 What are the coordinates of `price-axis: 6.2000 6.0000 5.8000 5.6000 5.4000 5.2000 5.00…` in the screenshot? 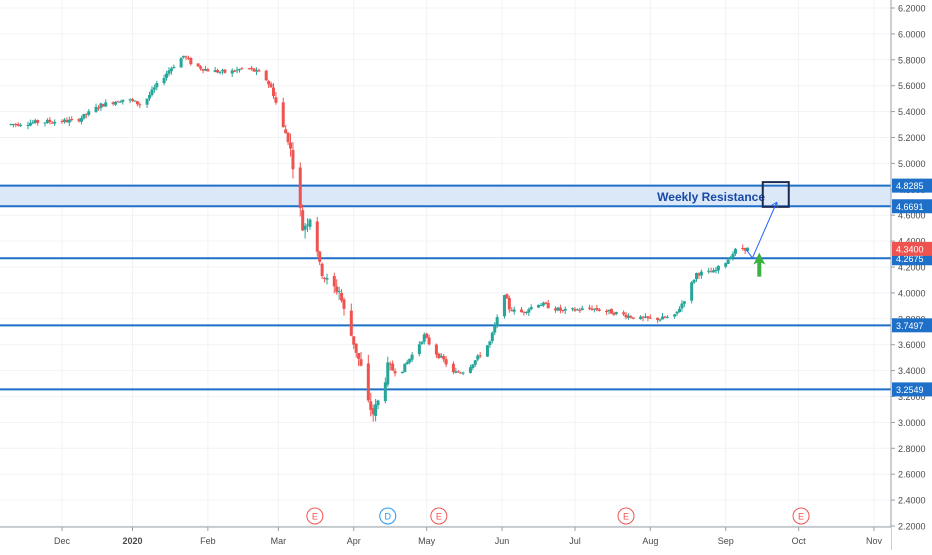 It's located at (911, 275).